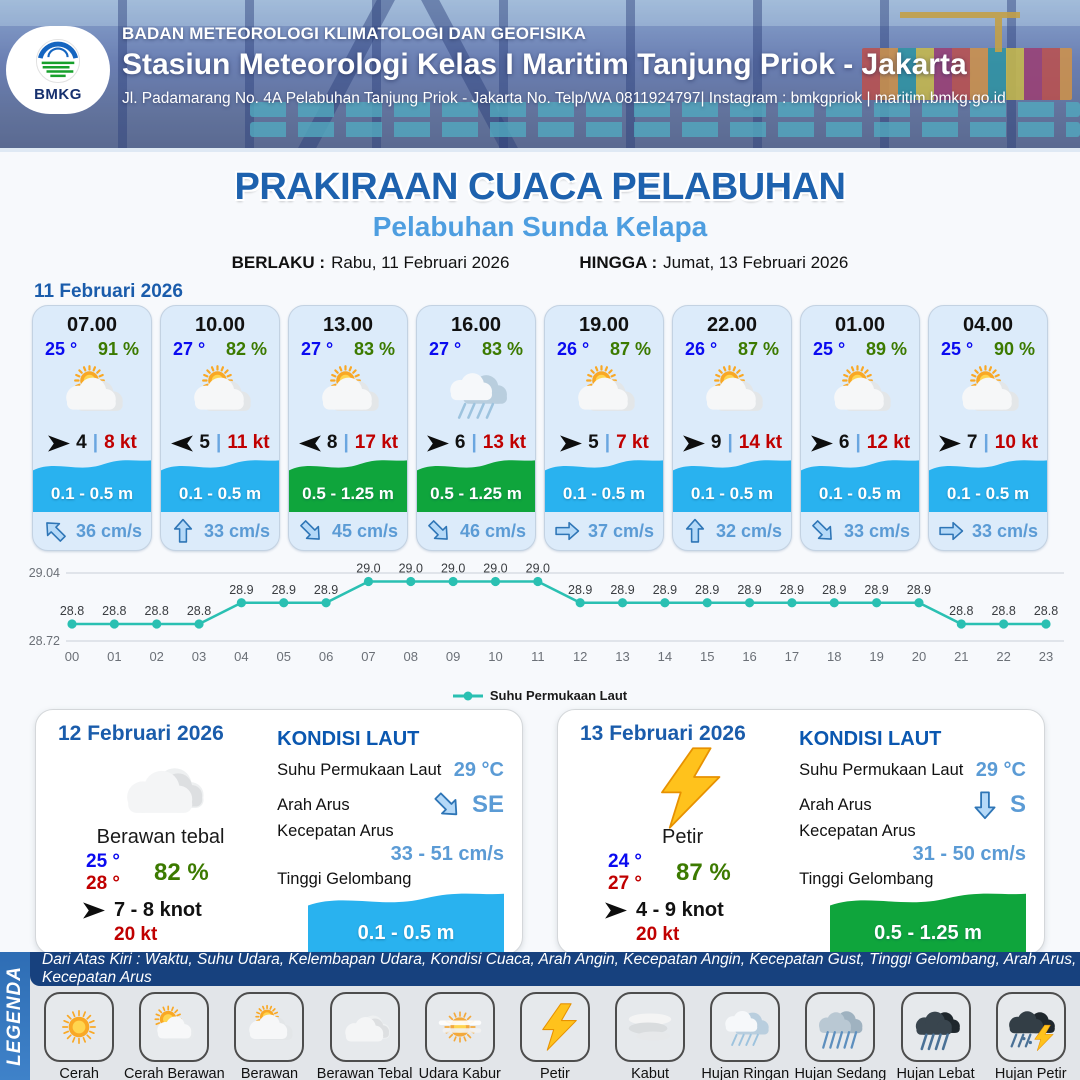  I want to click on gust-speed: 17 kt, so click(376, 443).